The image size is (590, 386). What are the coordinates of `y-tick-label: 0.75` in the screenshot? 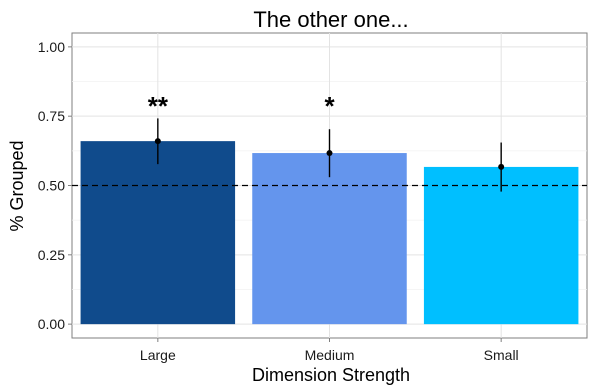 It's located at (51, 116).